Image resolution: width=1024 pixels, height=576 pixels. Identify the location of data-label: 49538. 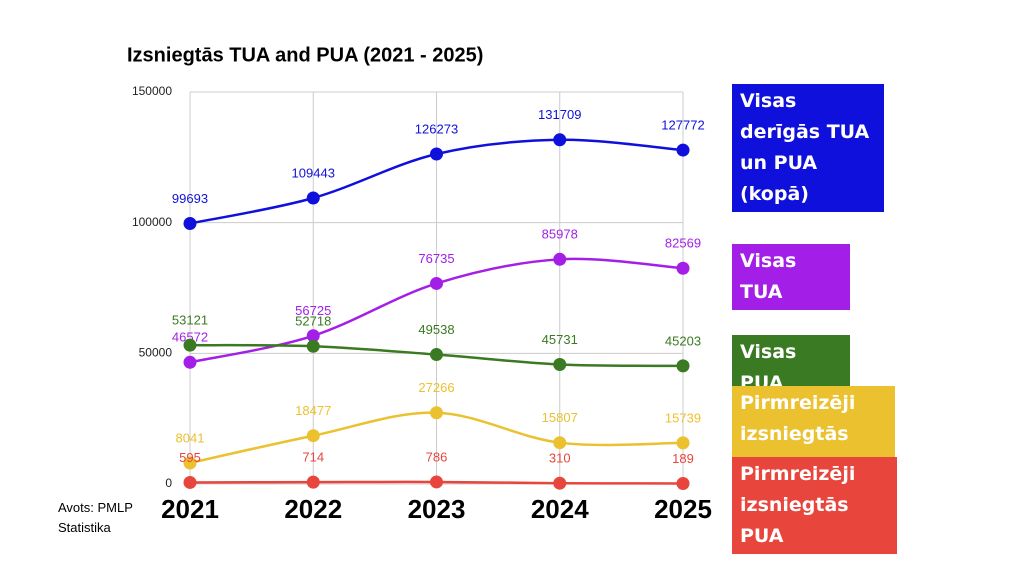
(436, 329).